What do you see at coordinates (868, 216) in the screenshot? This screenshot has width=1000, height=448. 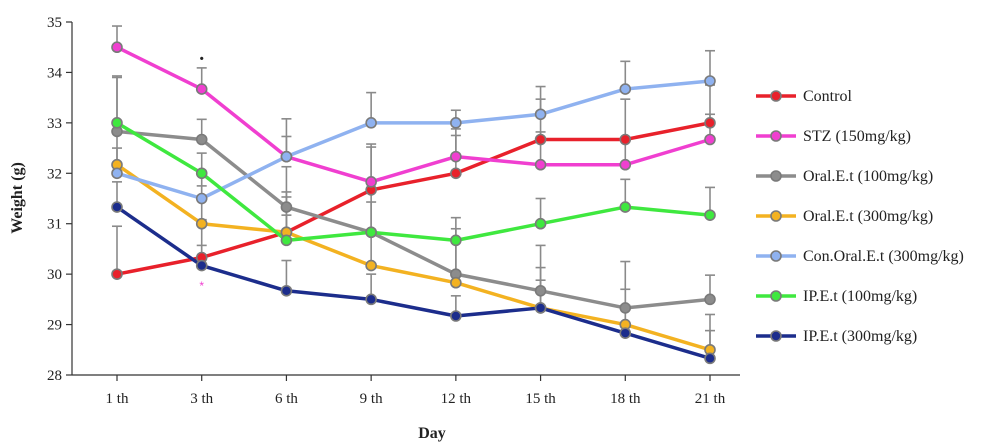 I see `legend-label: Oral.E.t (300mg/kg)` at bounding box center [868, 216].